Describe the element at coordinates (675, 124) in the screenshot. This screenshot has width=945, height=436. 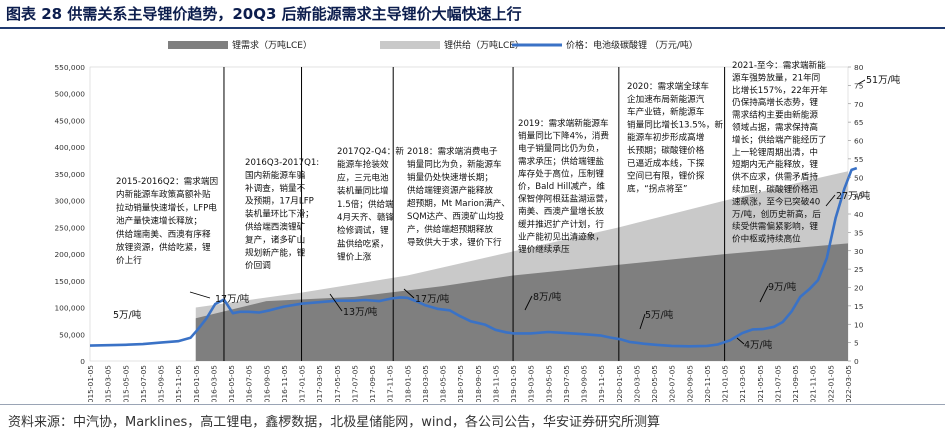
I see `annotation-6-line: 销量同比增长13.5%，新` at that location.